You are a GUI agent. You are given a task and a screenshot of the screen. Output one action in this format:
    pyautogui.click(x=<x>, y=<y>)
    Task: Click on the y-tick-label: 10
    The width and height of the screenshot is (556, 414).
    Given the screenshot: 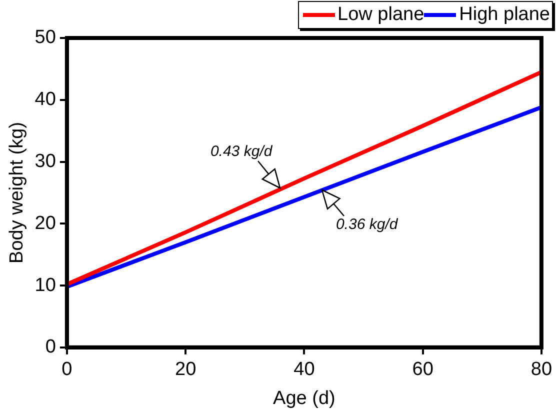 What is the action you would take?
    pyautogui.click(x=45, y=285)
    